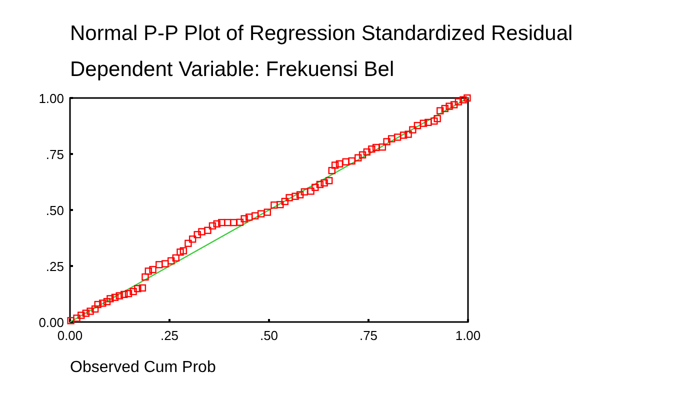 The image size is (679, 400). I want to click on x-tick-label: .75, so click(368, 335).